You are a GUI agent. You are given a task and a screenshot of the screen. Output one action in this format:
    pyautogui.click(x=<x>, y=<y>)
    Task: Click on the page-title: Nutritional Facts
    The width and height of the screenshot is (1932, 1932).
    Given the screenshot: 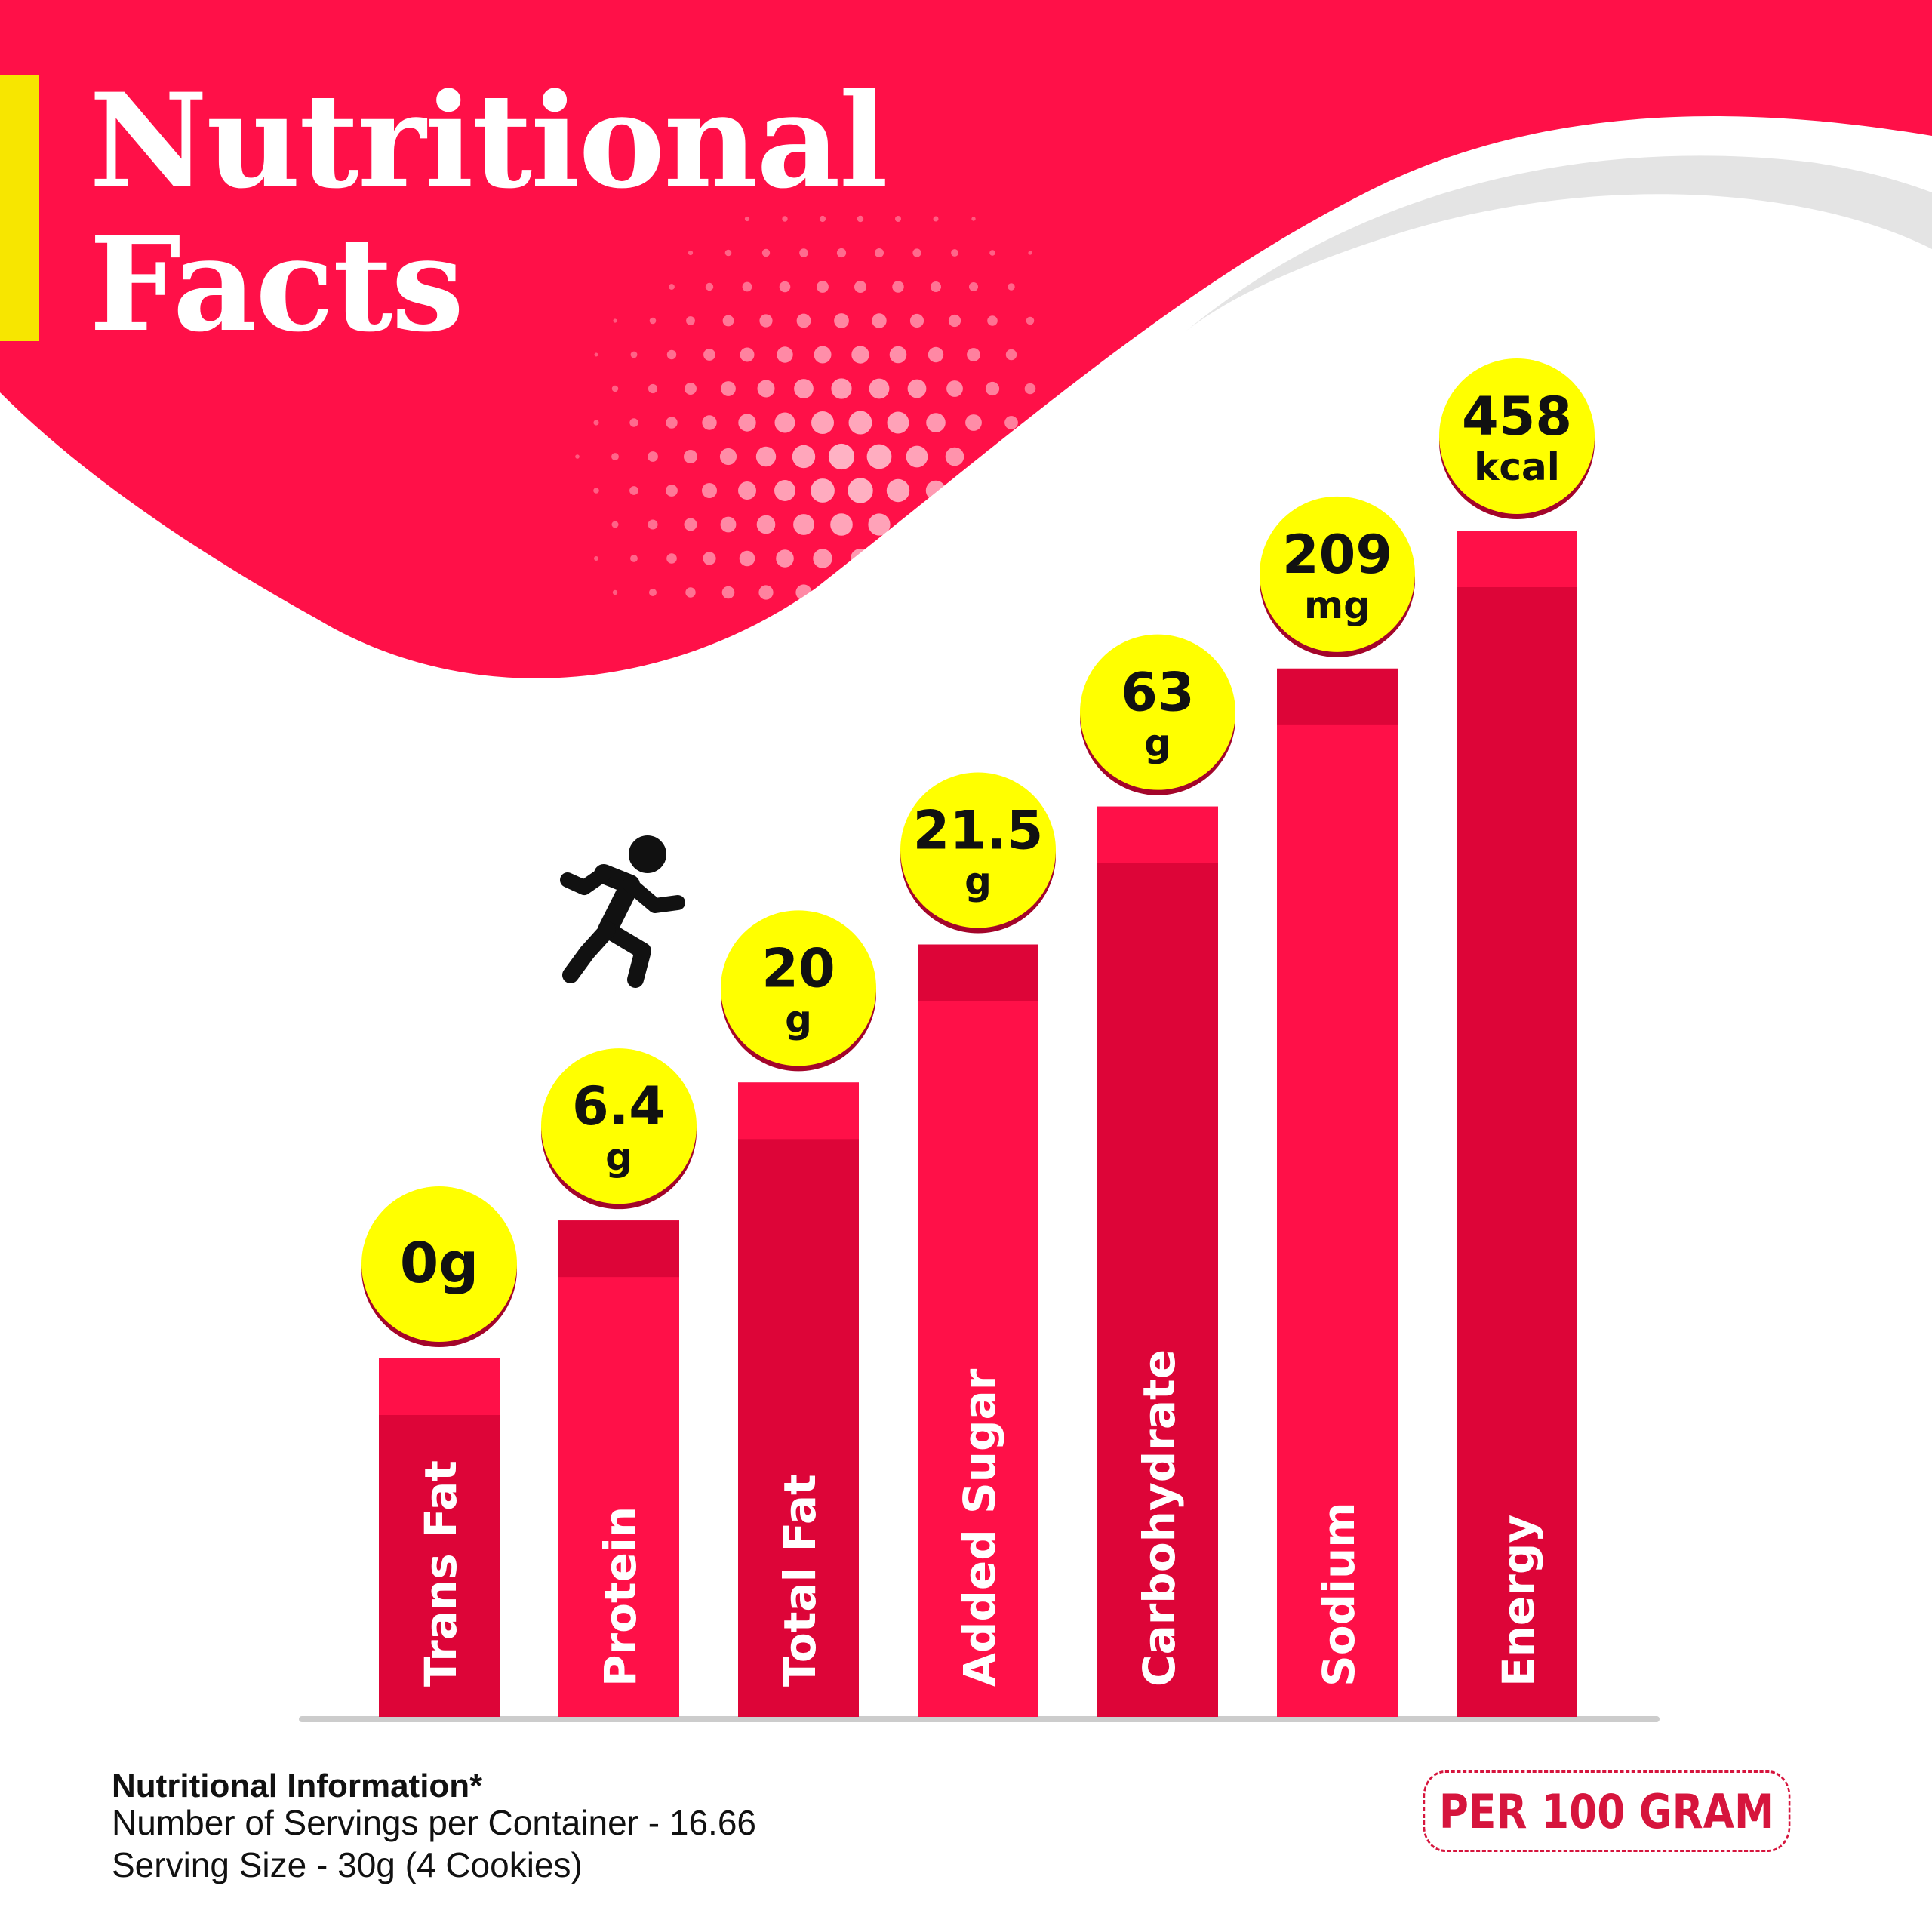 What is the action you would take?
    pyautogui.click(x=488, y=210)
    